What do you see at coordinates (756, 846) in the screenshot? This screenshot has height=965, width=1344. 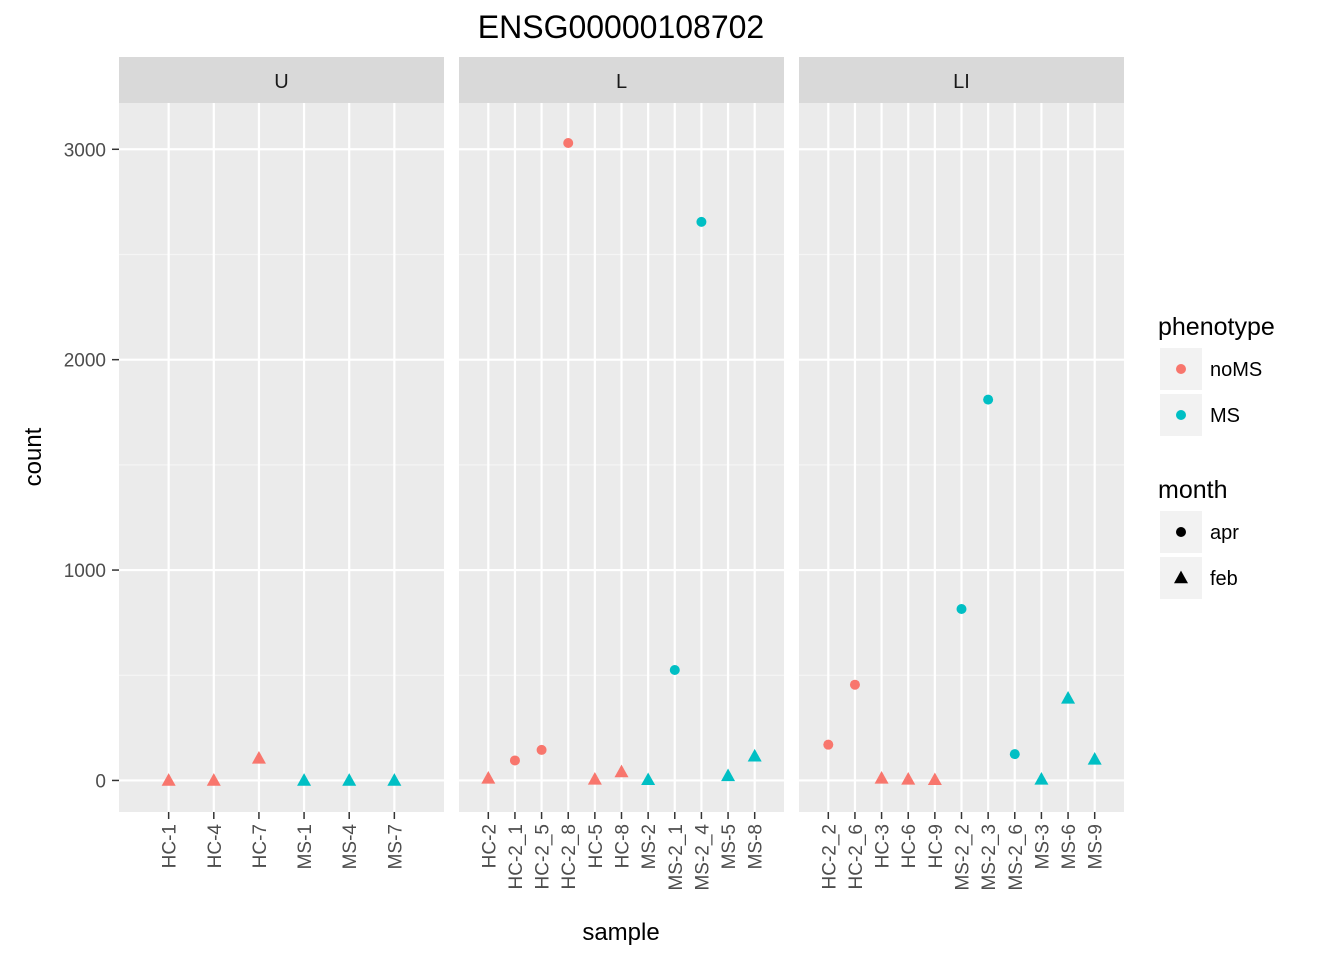 I see `x-tick-label: MS-8` at bounding box center [756, 846].